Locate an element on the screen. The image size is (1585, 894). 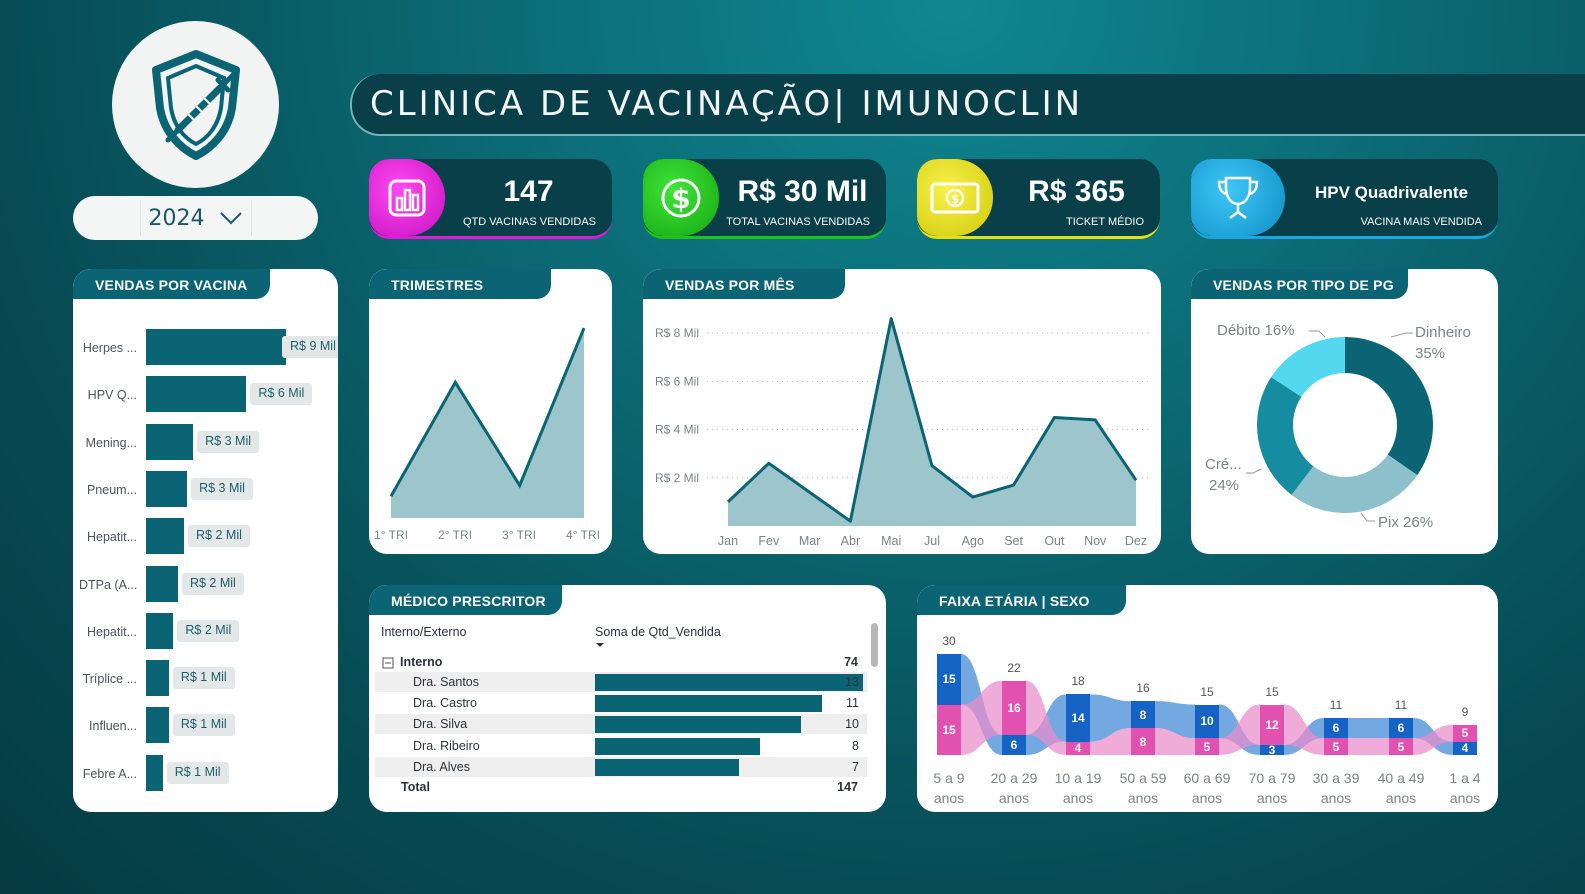
doctor-name: Dra. Alves is located at coordinates (441, 766).